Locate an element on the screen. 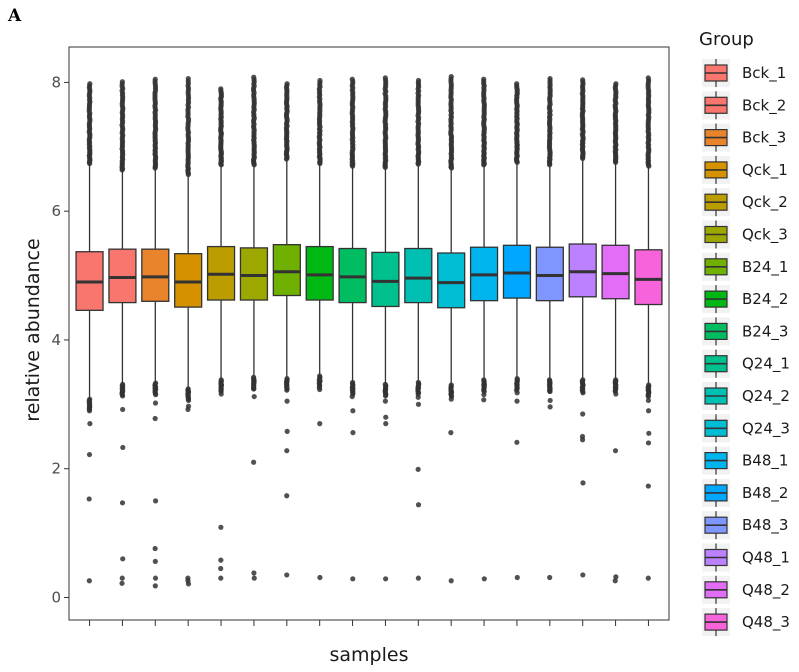 The image size is (799, 672). x-axis-title: samples is located at coordinates (369, 655).